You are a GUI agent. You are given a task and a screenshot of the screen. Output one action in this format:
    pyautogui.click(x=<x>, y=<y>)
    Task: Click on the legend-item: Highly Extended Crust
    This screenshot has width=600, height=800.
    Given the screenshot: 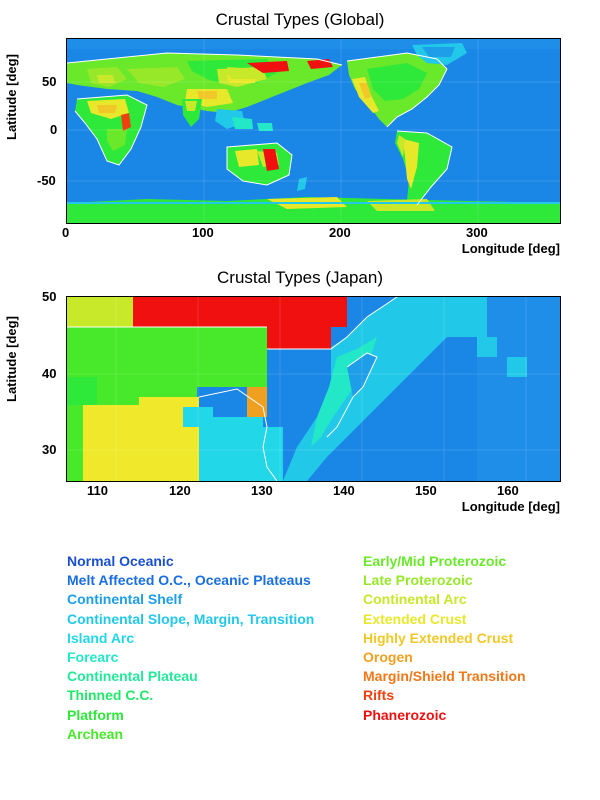 What is the action you would take?
    pyautogui.click(x=438, y=637)
    